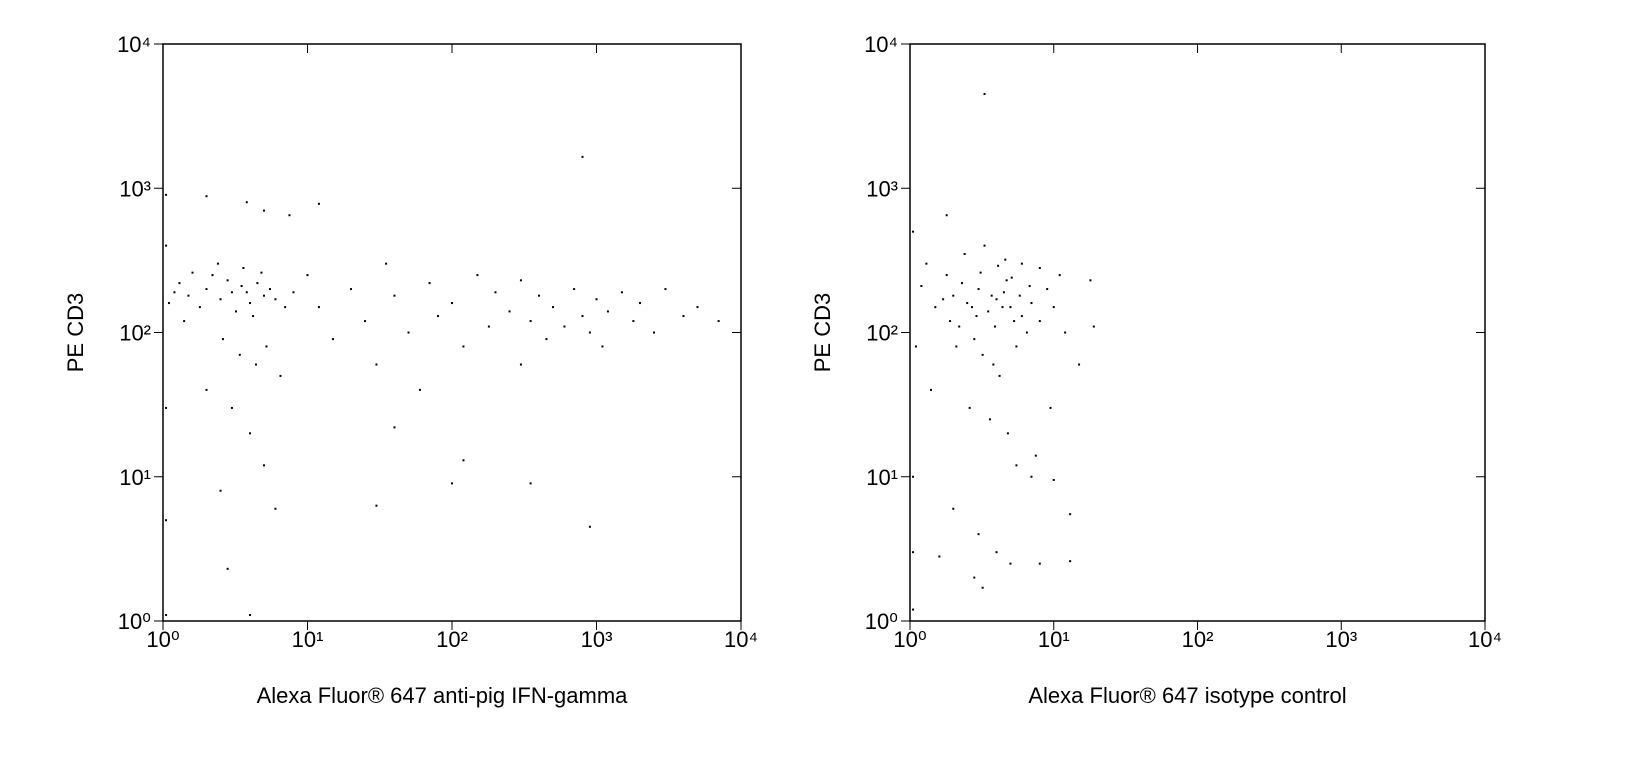 The image size is (1642, 770). Describe the element at coordinates (882, 188) in the screenshot. I see `y-tick-label: 10³` at that location.